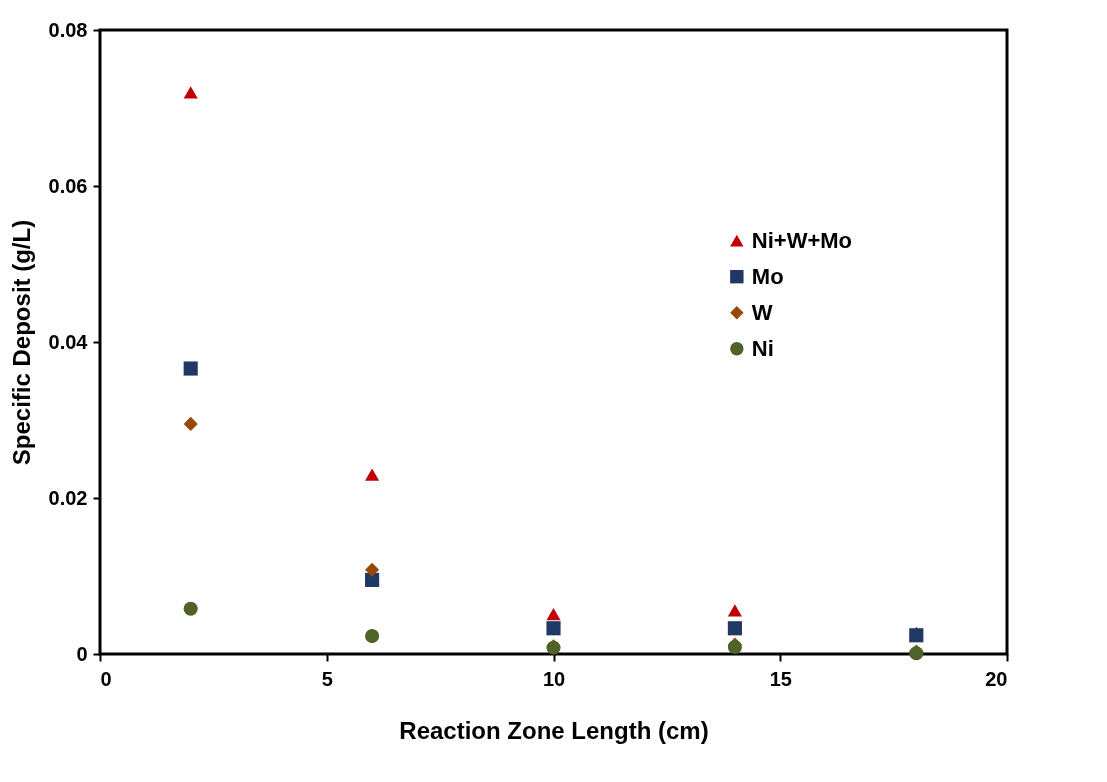 The image size is (1107, 782). Describe the element at coordinates (802, 240) in the screenshot. I see `legend-label: Ni+W+Mo` at that location.